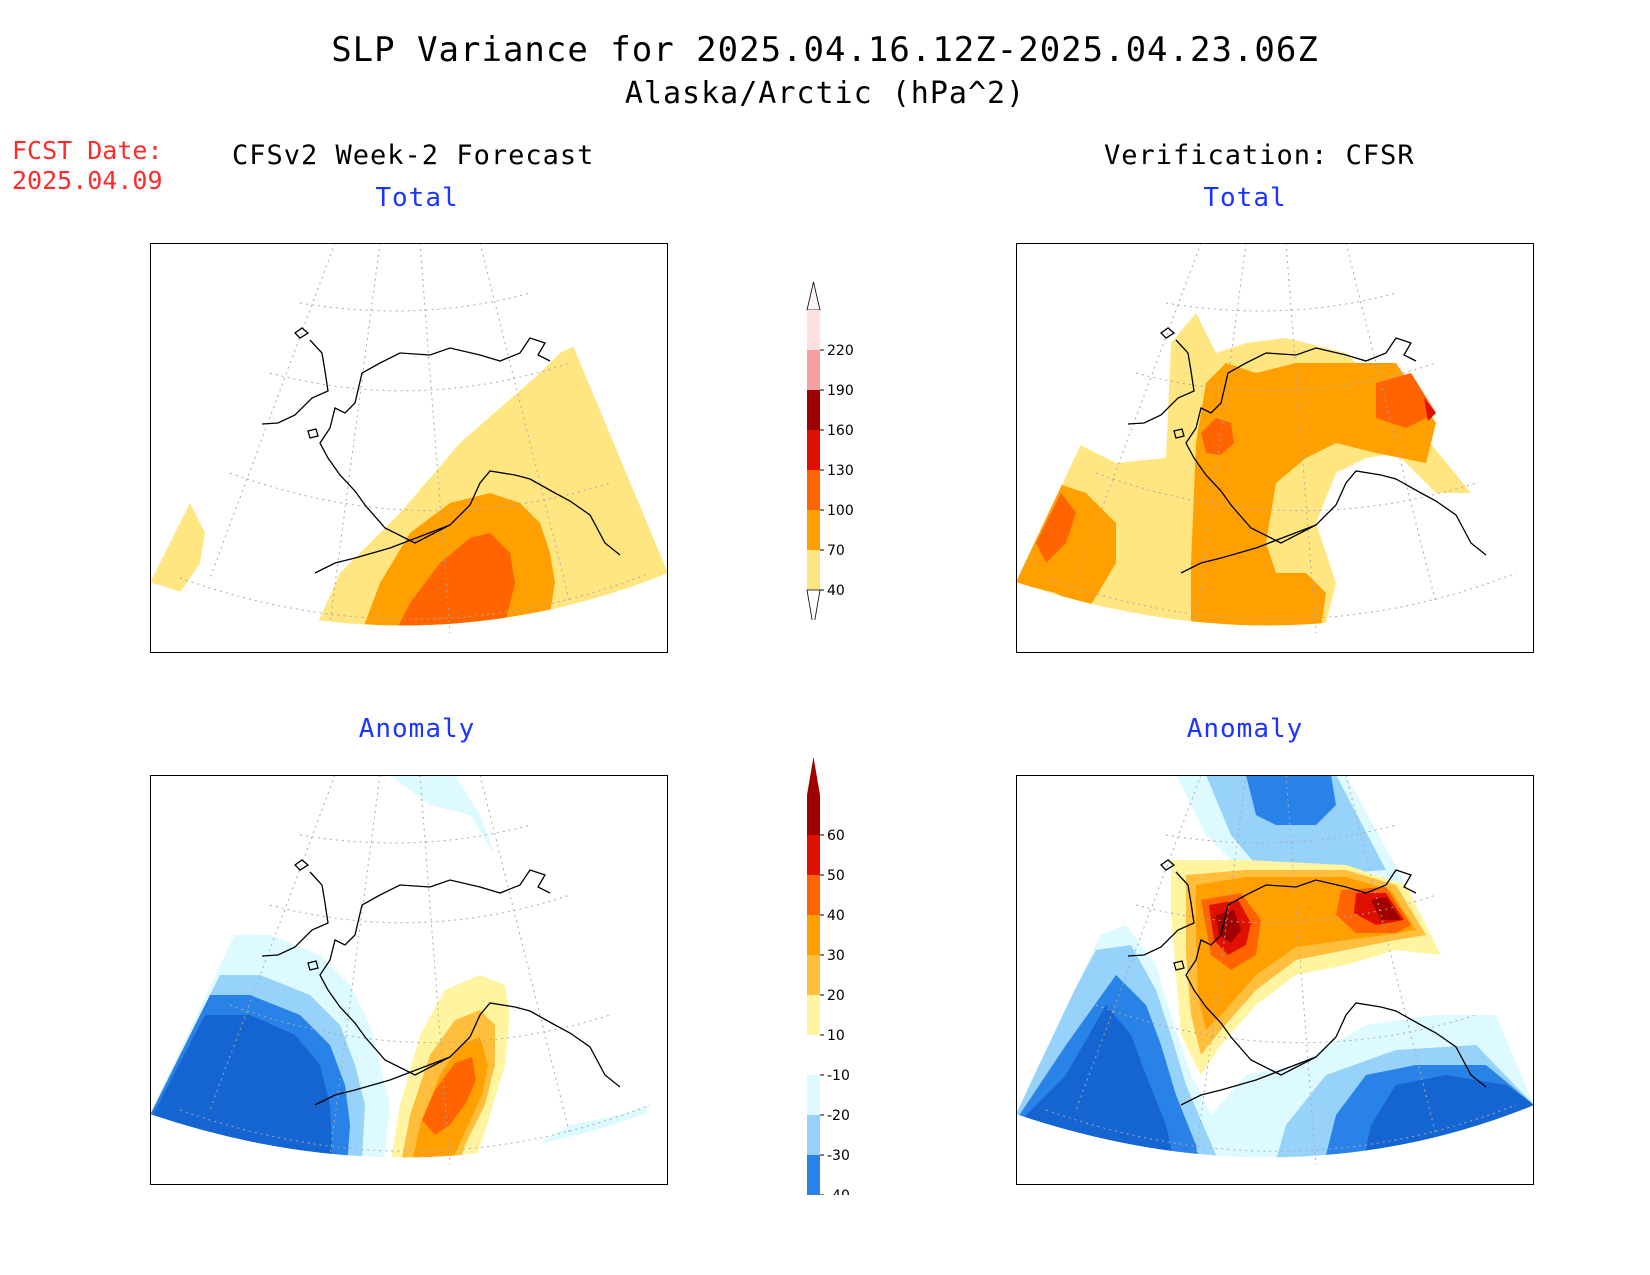 This screenshot has width=1650, height=1275. I want to click on colorbar-label: 60, so click(836, 836).